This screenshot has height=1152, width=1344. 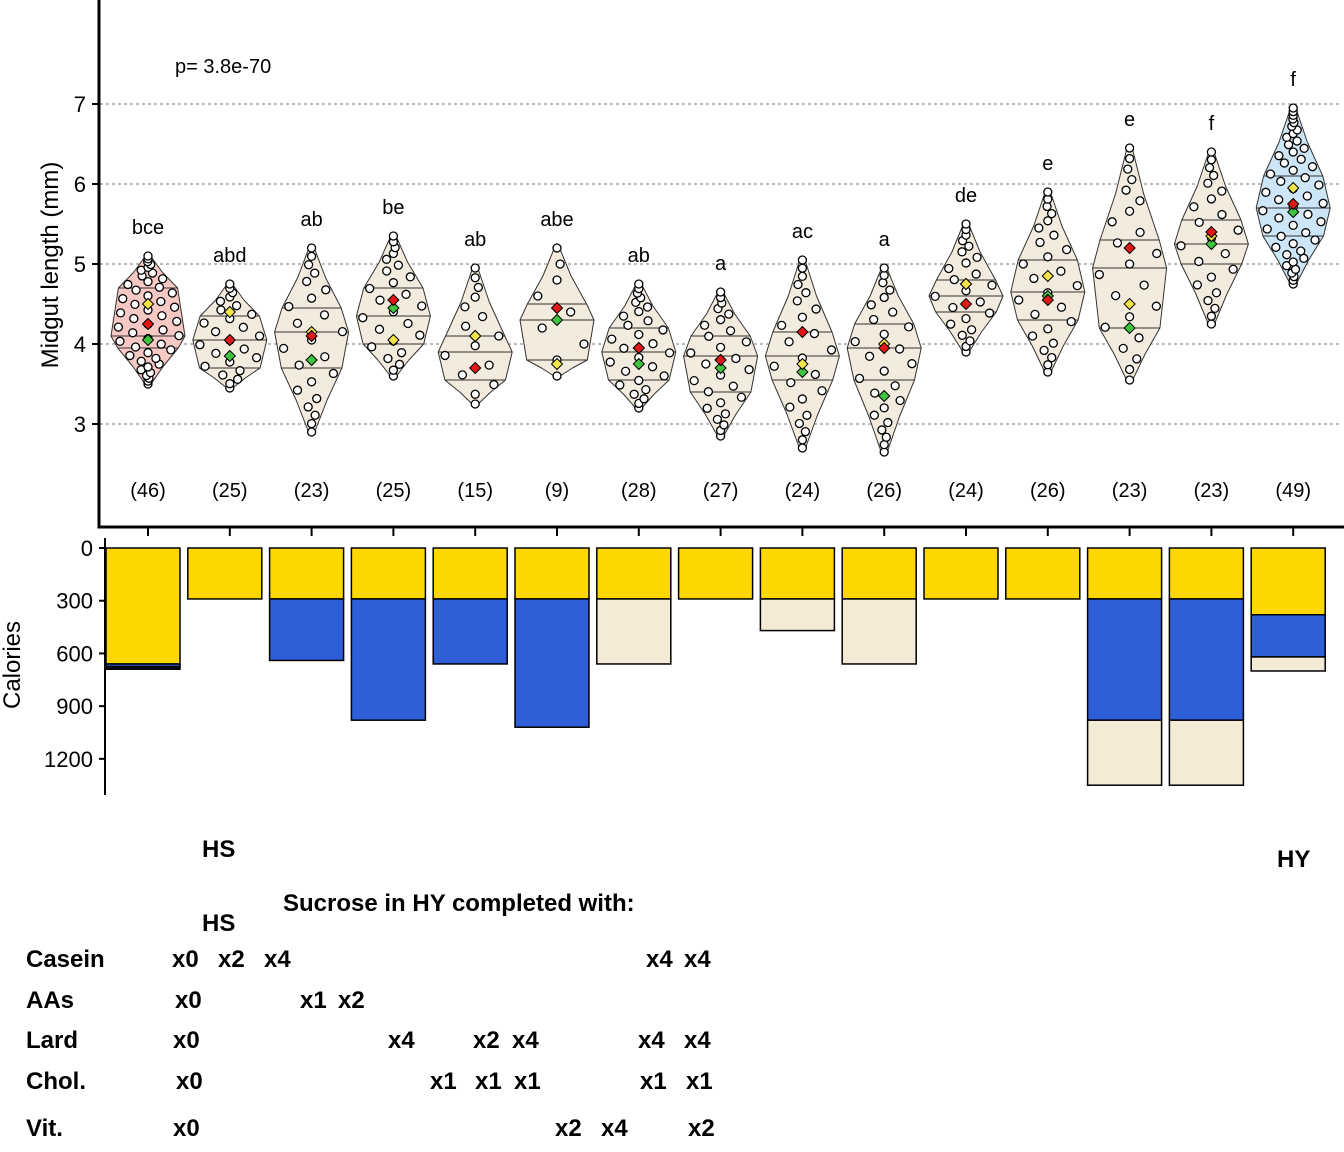 I want to click on aas-entry: x2, so click(x=351, y=1000).